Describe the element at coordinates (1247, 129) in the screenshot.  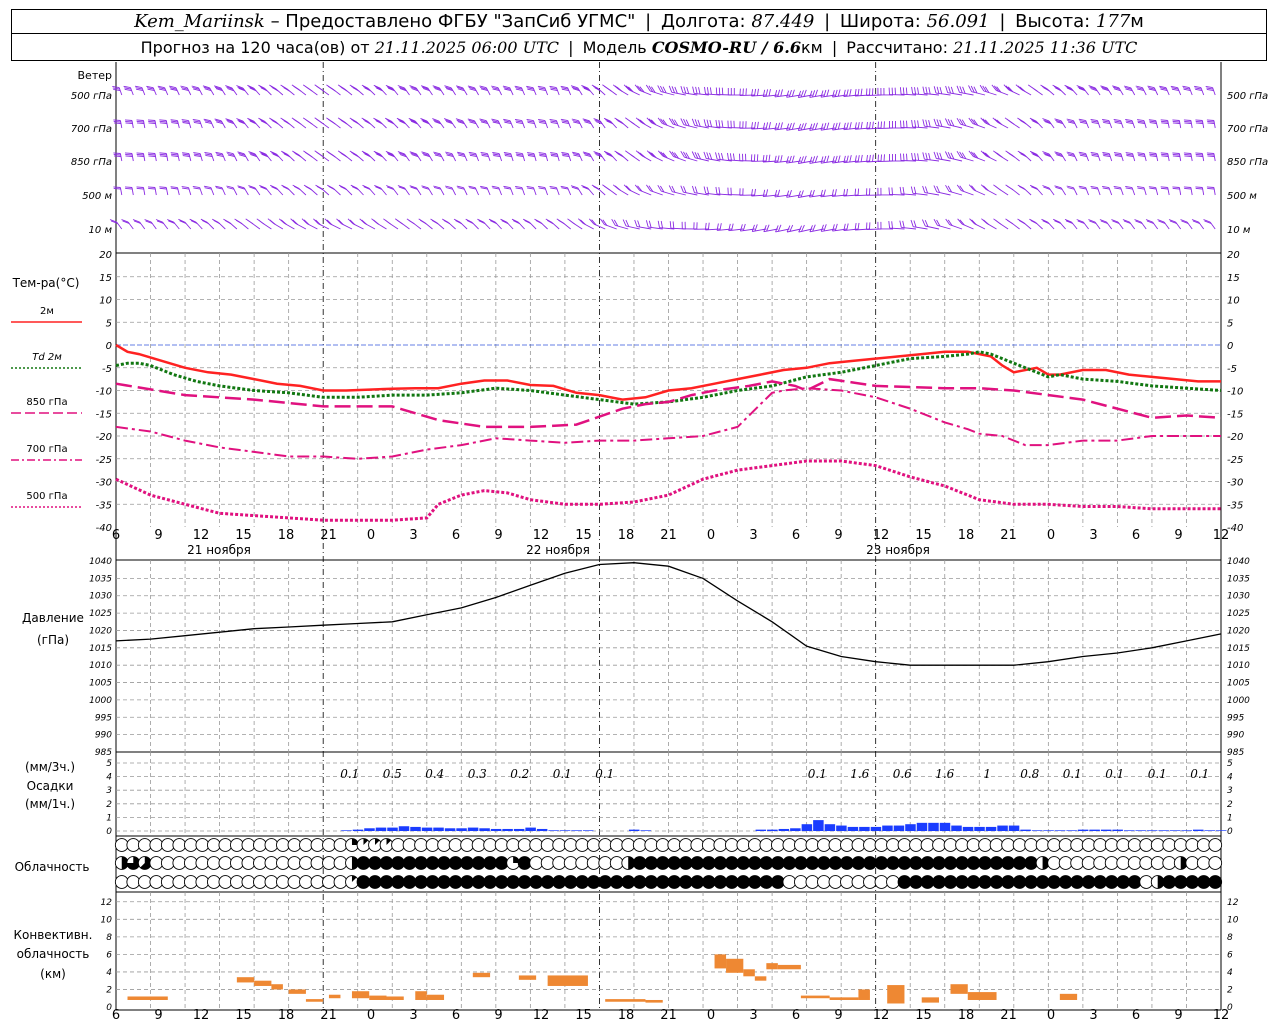
I see `wind-level-label-right: 700 гПа` at that location.